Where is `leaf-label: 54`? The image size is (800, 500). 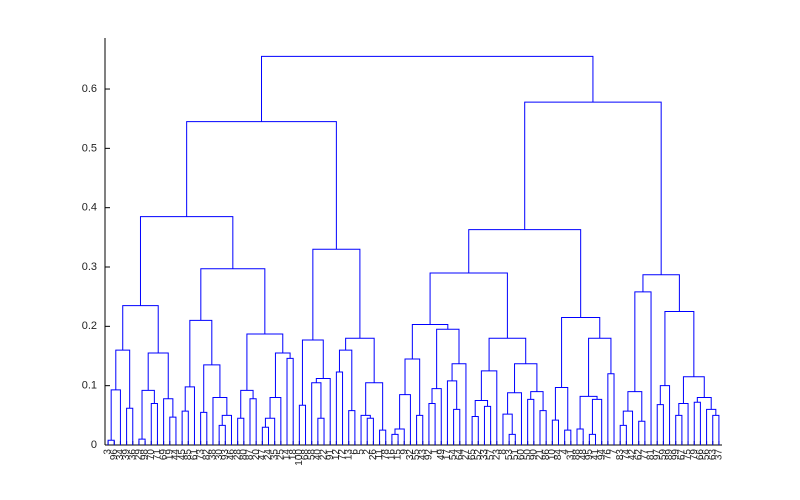
leaf-label: 54 is located at coordinates (453, 455).